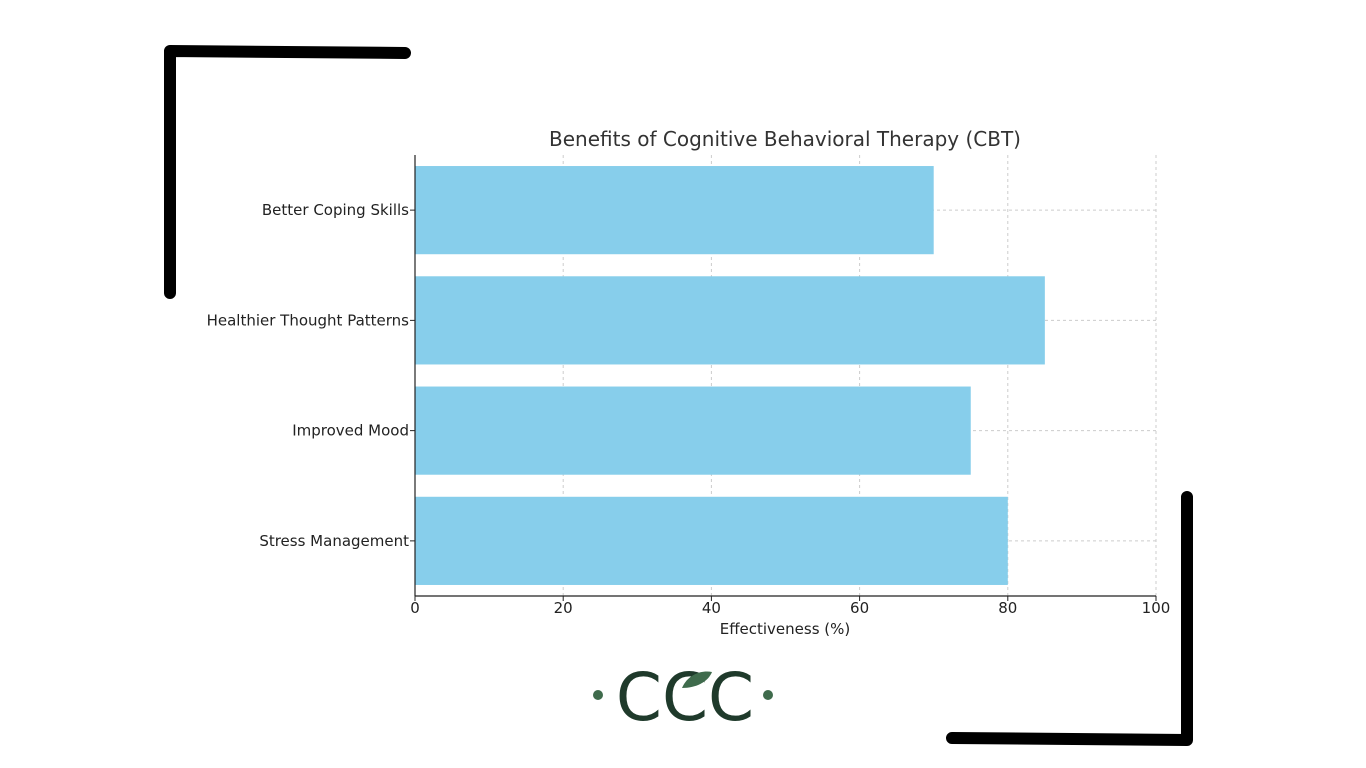  What do you see at coordinates (334, 541) in the screenshot?
I see `y-tick-label: Stress Management` at bounding box center [334, 541].